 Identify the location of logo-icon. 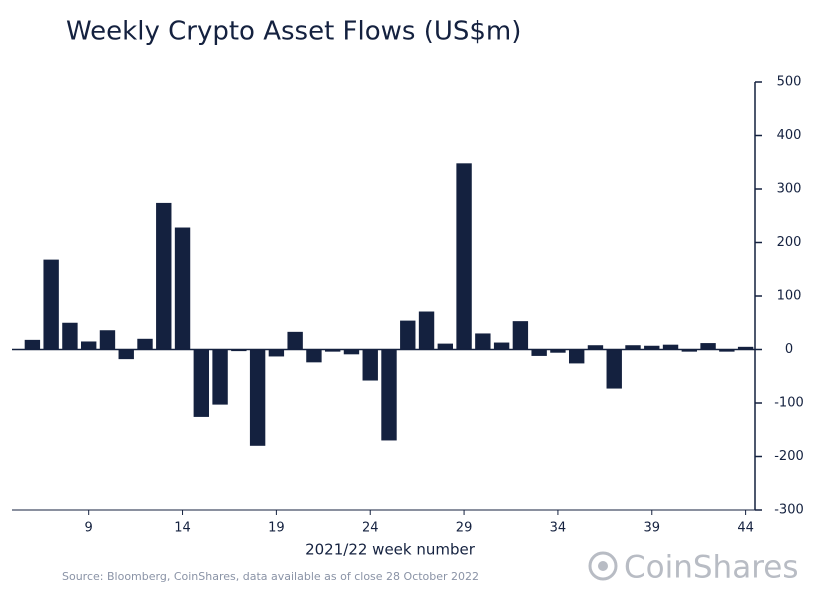
(603, 566).